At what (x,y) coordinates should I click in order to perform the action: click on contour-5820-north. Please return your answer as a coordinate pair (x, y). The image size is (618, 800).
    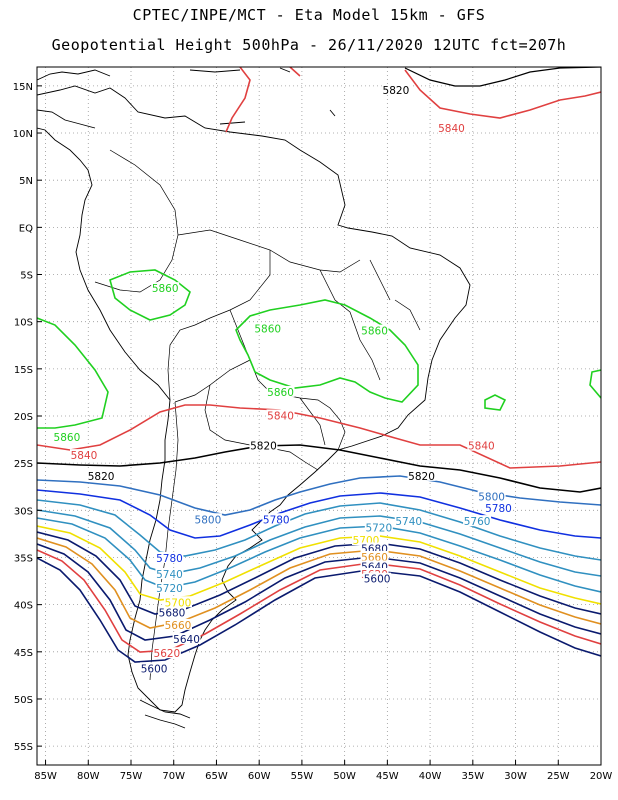
    Looking at the image, I should click on (502, 77).